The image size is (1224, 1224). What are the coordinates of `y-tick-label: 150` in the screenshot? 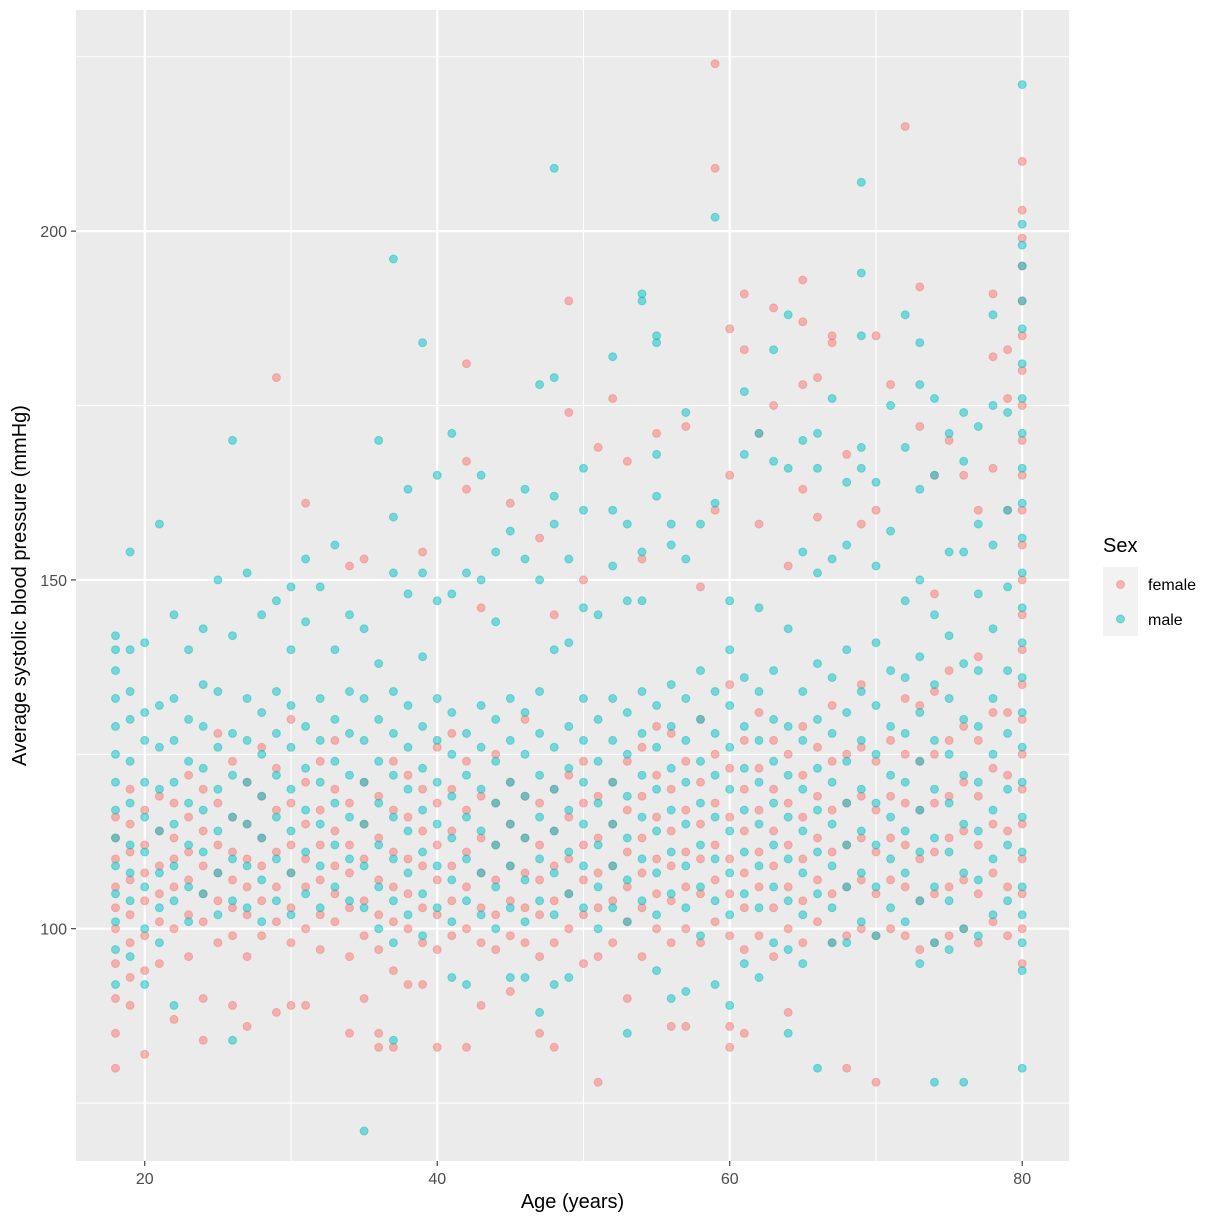 It's located at (53, 581).